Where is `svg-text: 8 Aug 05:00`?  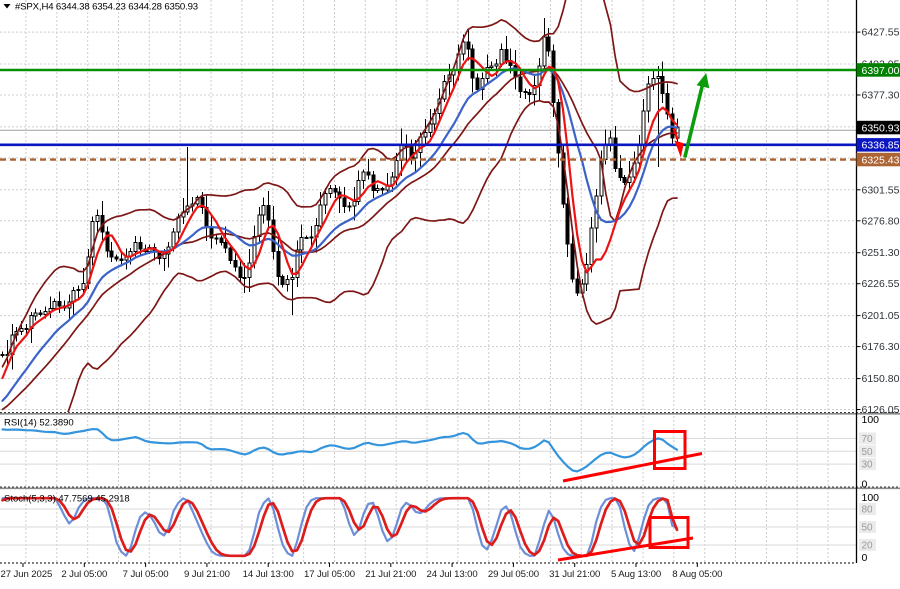
svg-text: 8 Aug 05:00 is located at coordinates (697, 574).